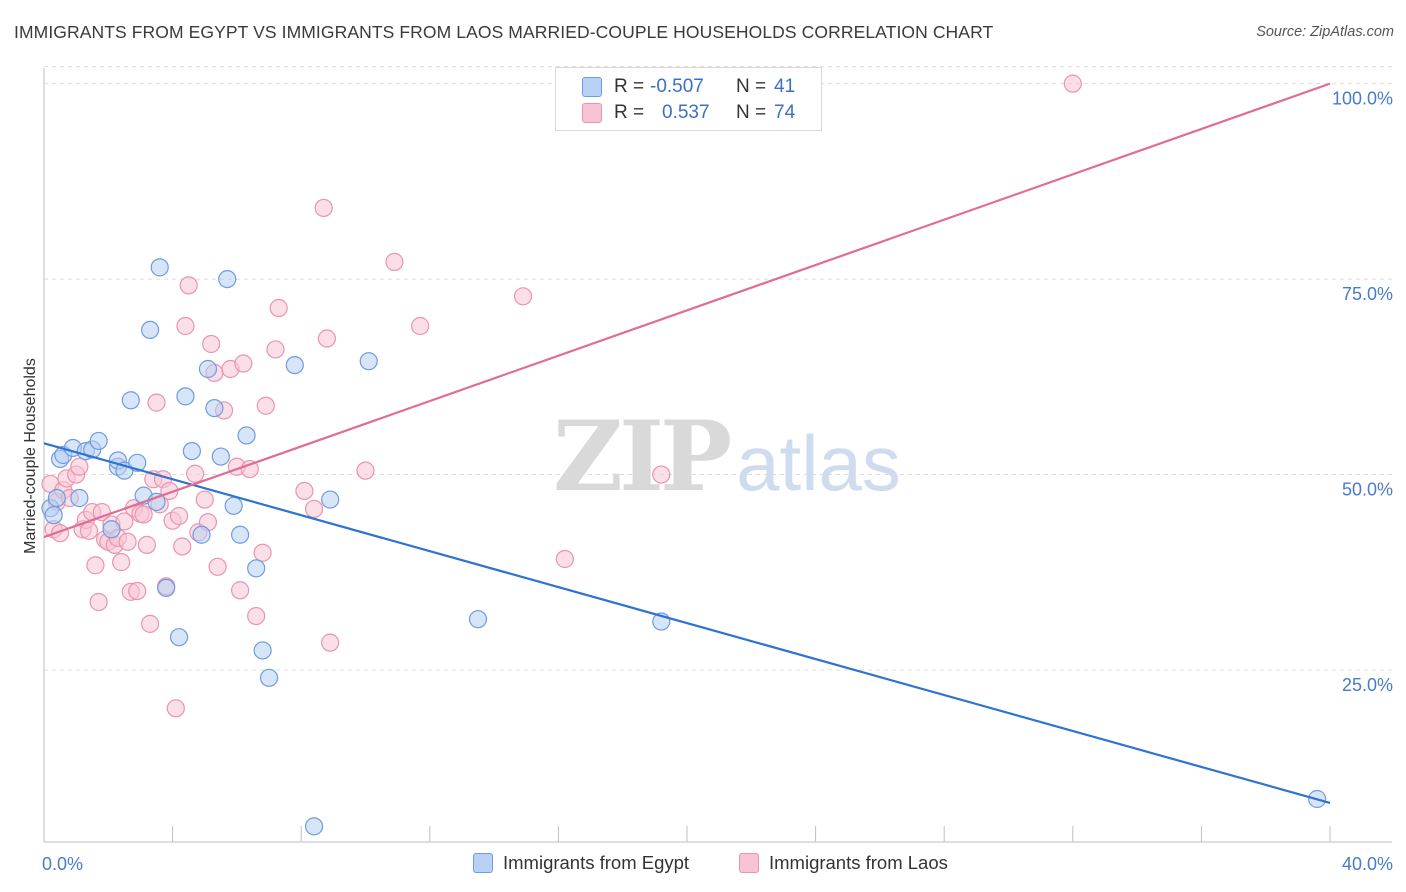 This screenshot has width=1406, height=892. Describe the element at coordinates (642, 456) in the screenshot. I see `watermark-zip: ZIP` at that location.